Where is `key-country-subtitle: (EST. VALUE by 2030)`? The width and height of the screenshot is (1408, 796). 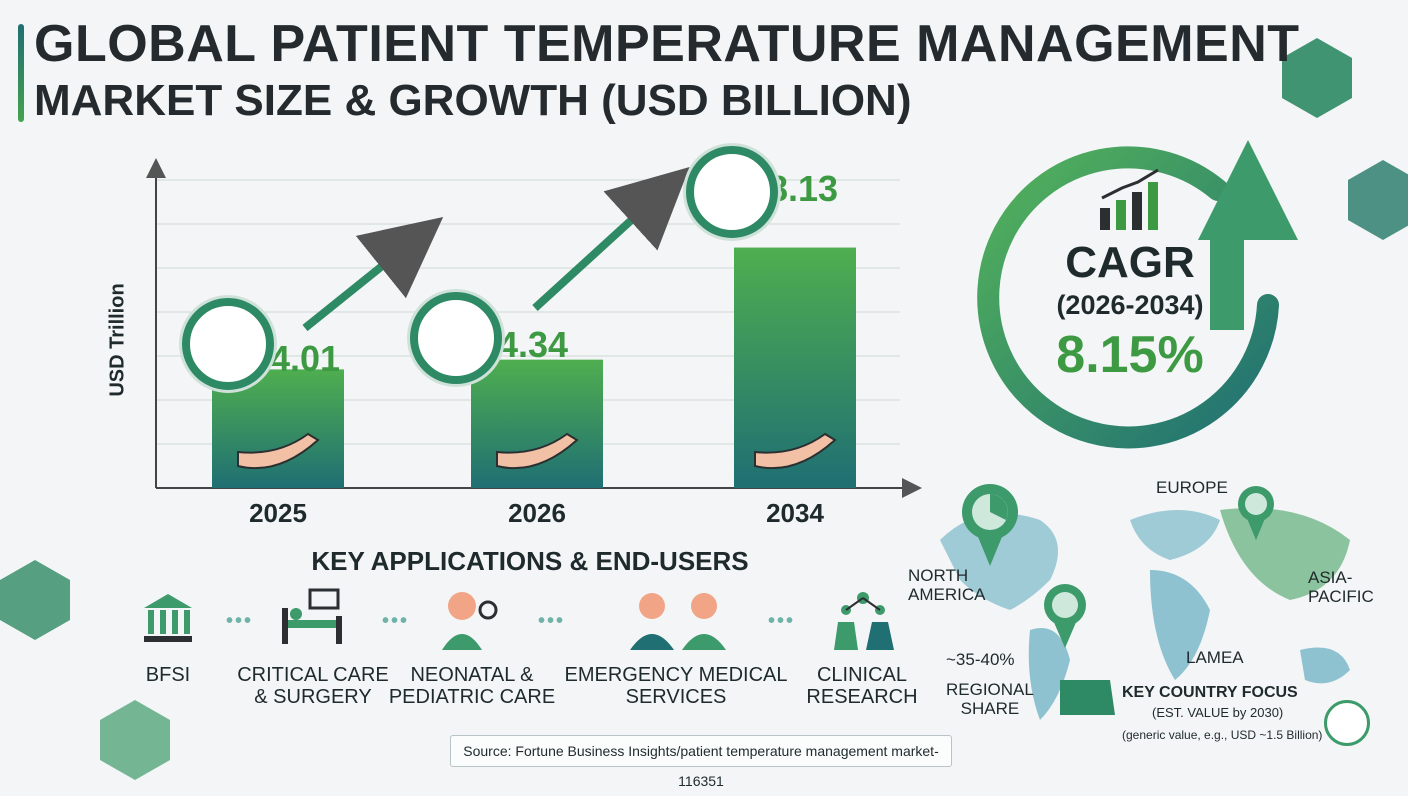 key-country-subtitle: (EST. VALUE by 2030) is located at coordinates (1218, 712).